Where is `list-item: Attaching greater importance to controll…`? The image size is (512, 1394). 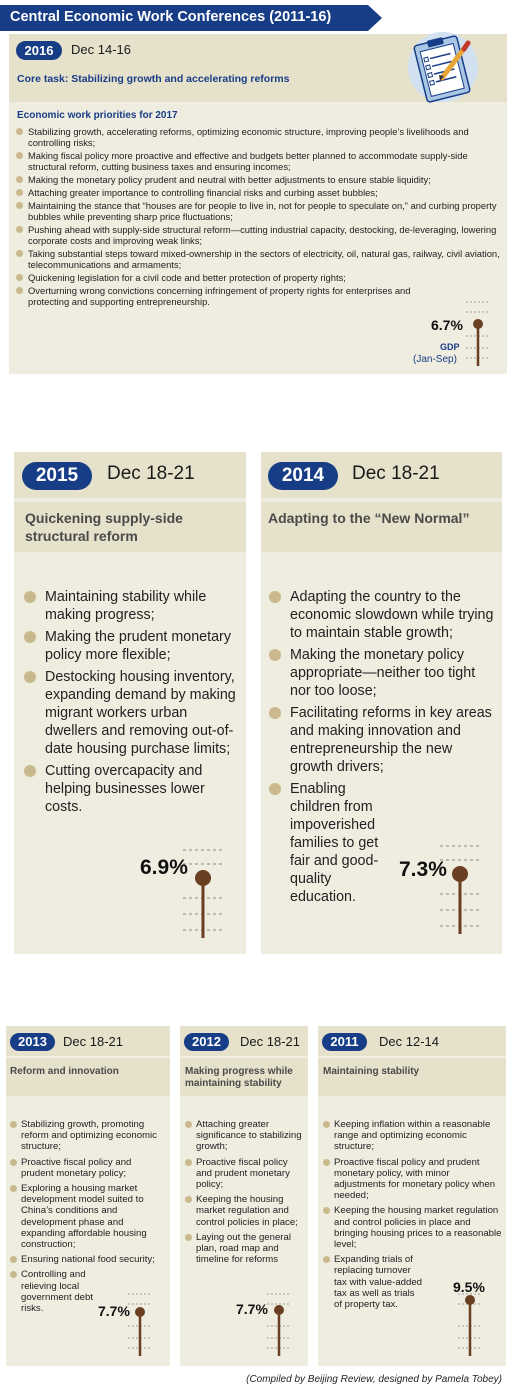
list-item: Attaching greater importance to controll… is located at coordinates (259, 192).